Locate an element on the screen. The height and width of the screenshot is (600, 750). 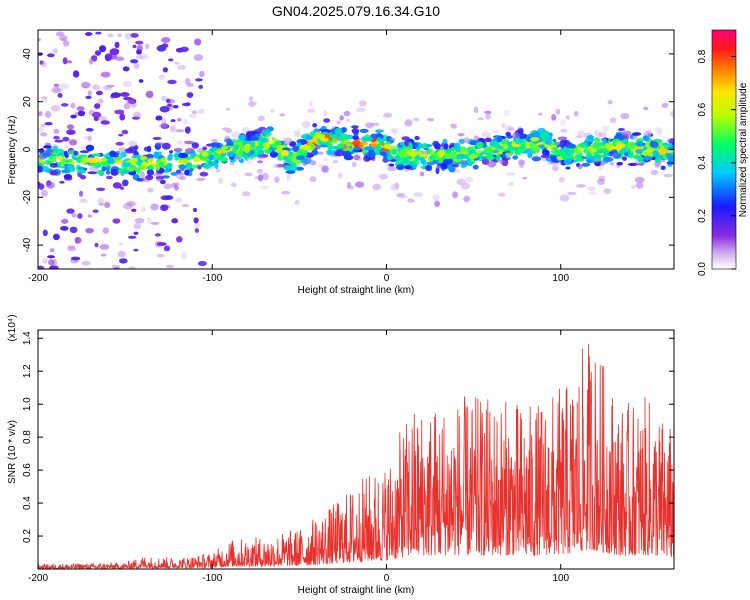
y-tick-label: -40 is located at coordinates (27, 244).